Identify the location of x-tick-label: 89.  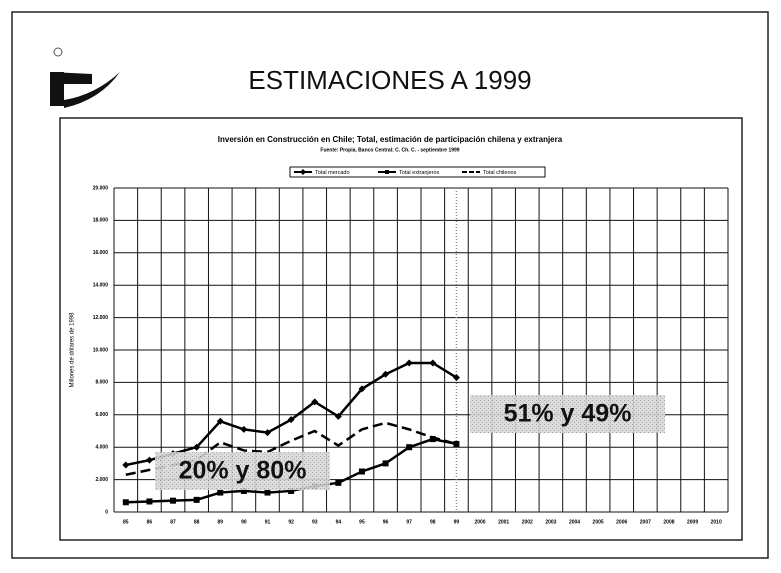
(220, 522).